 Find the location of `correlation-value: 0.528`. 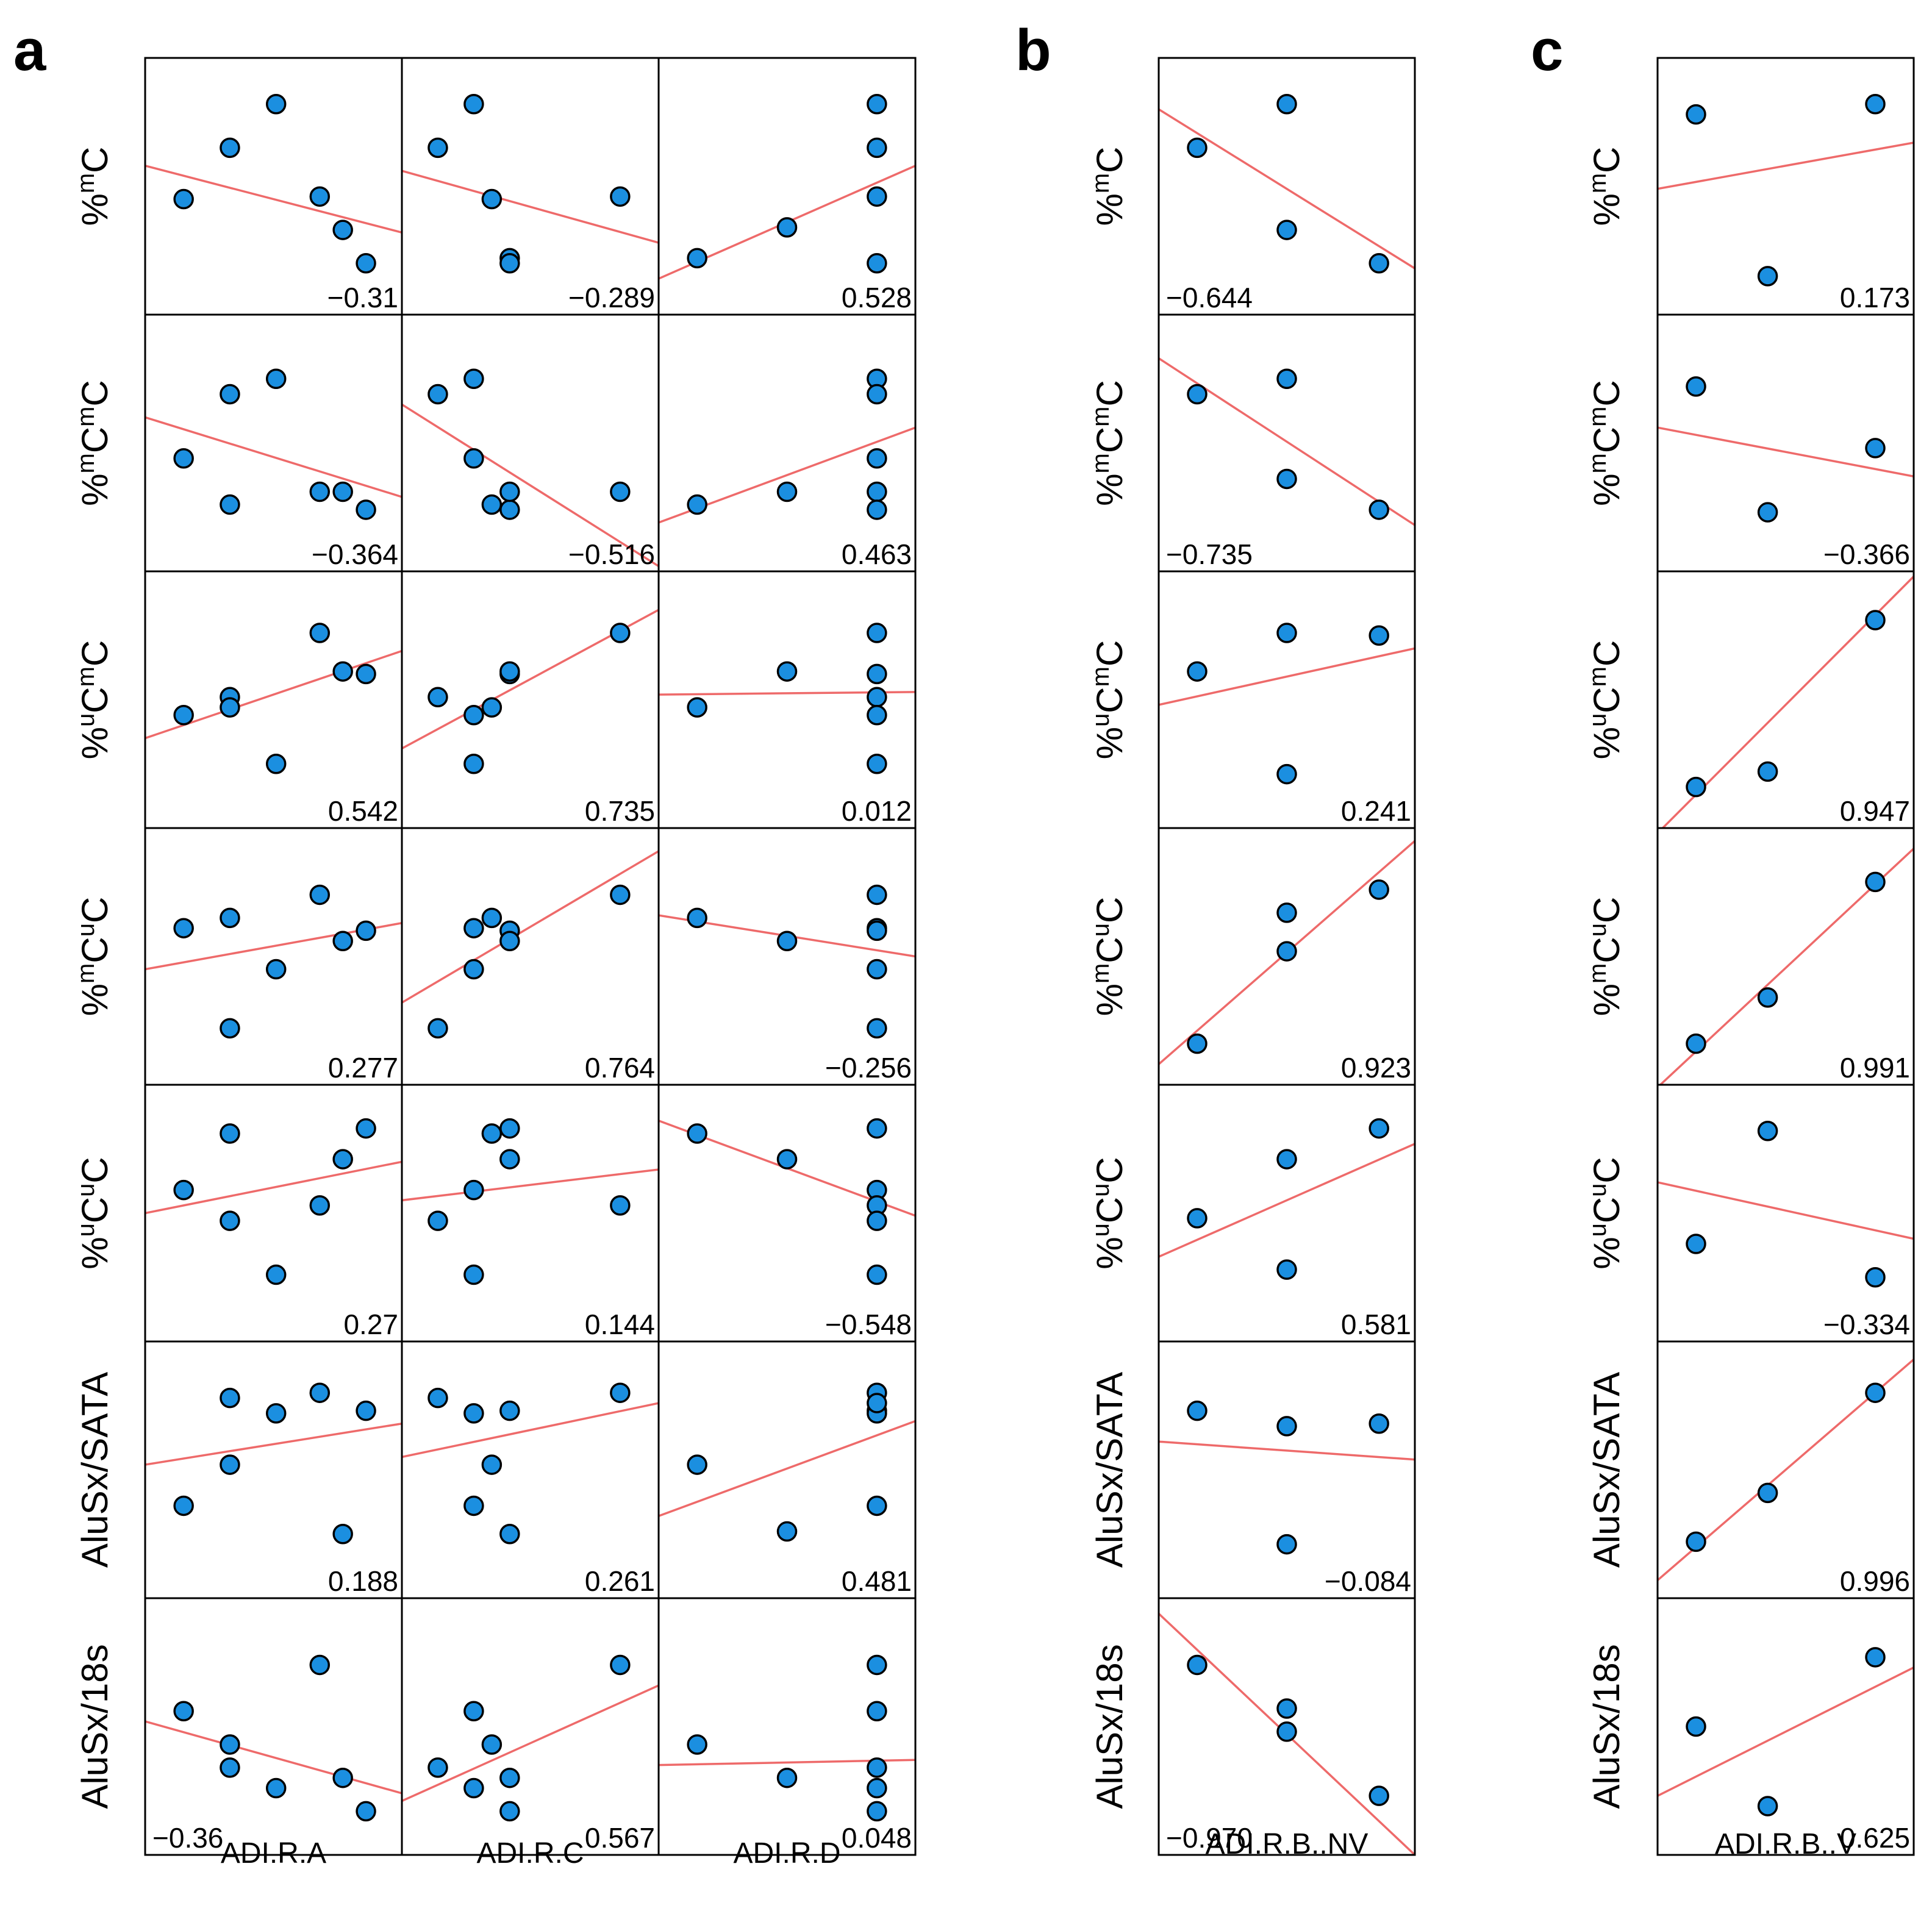

correlation-value: 0.528 is located at coordinates (877, 297).